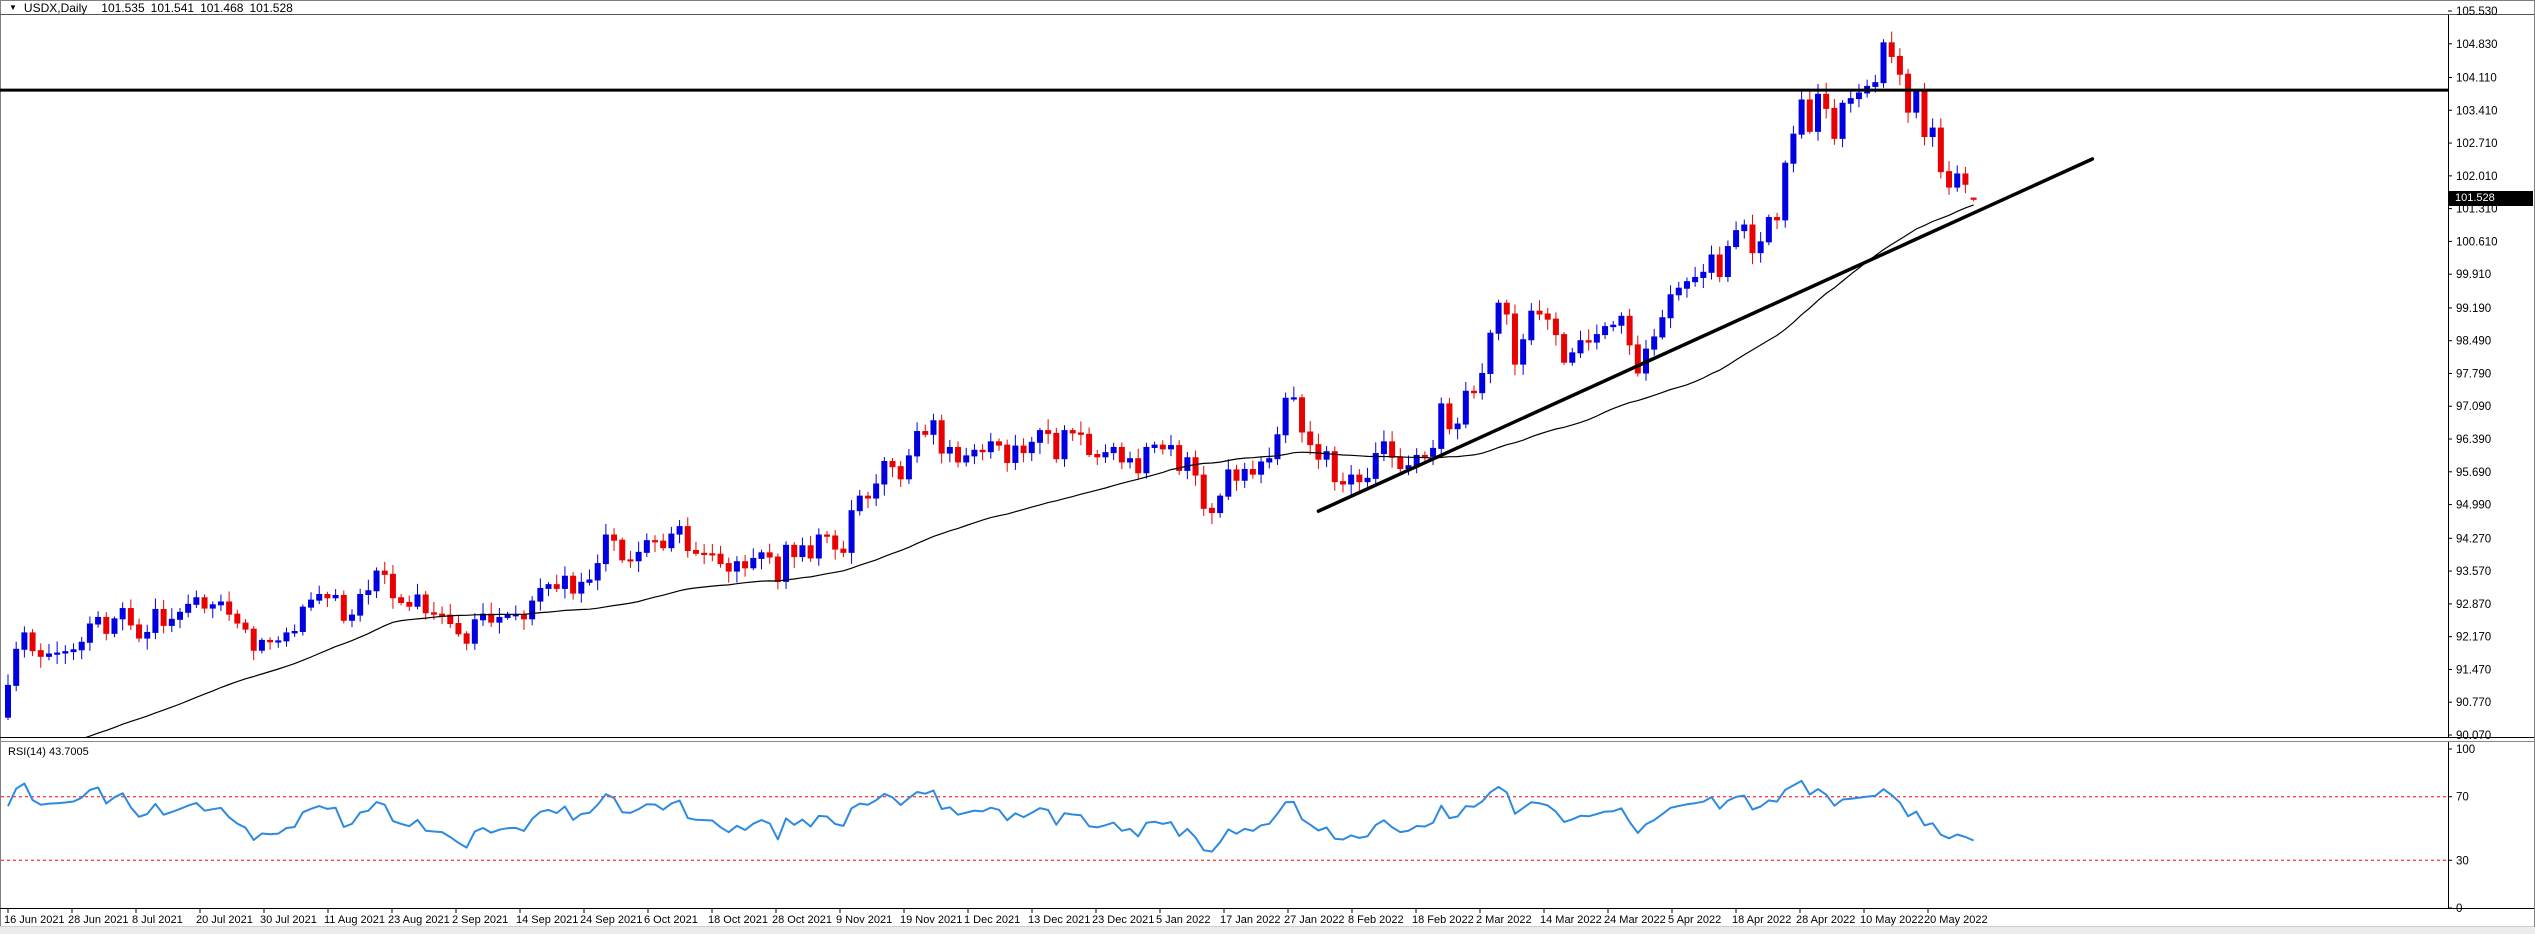 The height and width of the screenshot is (934, 2535). Describe the element at coordinates (288, 920) in the screenshot. I see `time-axis-label: 30 Jul 2021` at that location.